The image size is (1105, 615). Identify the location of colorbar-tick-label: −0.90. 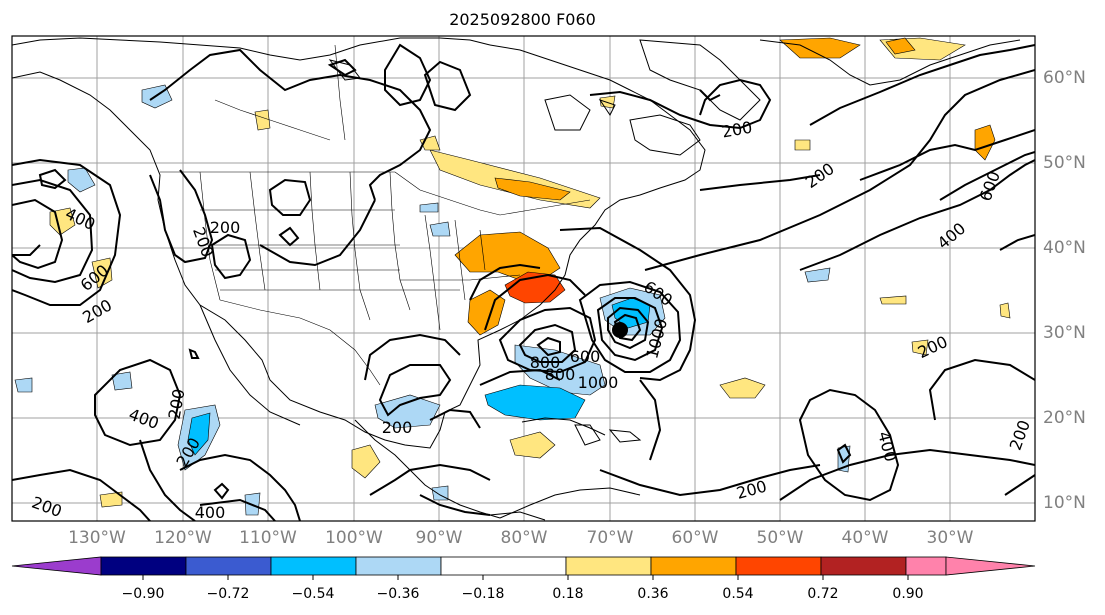
(143, 594).